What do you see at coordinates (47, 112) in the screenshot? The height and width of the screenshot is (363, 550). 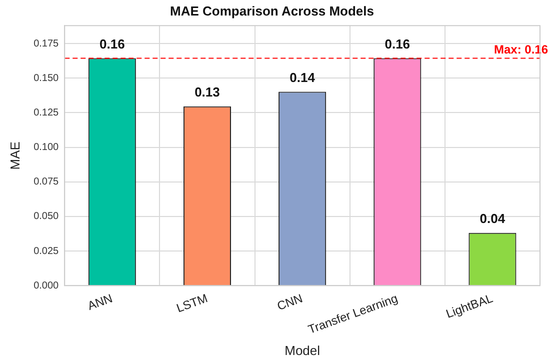 I see `y-tick-label: 0.125` at bounding box center [47, 112].